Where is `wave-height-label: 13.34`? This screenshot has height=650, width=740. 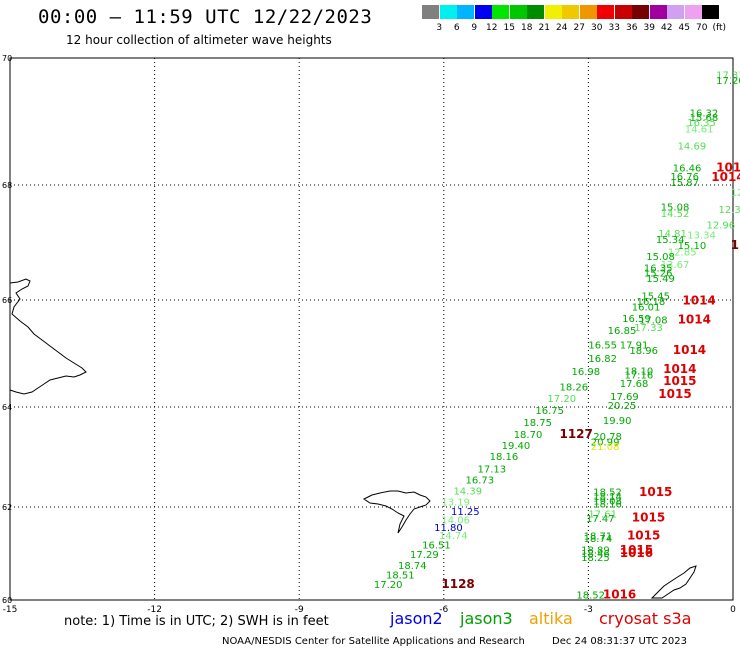 wave-height-label: 13.34 is located at coordinates (701, 235).